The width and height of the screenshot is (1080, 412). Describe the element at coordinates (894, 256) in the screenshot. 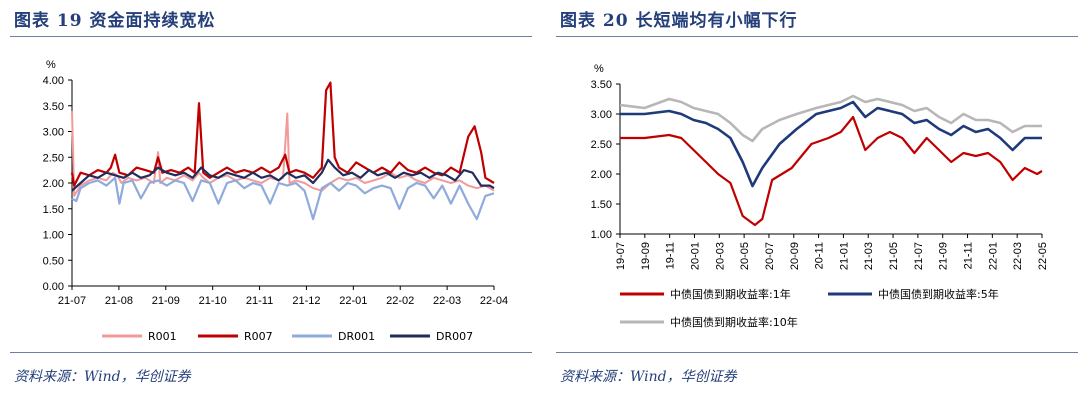

I see `x-tick-label: 21-05` at that location.